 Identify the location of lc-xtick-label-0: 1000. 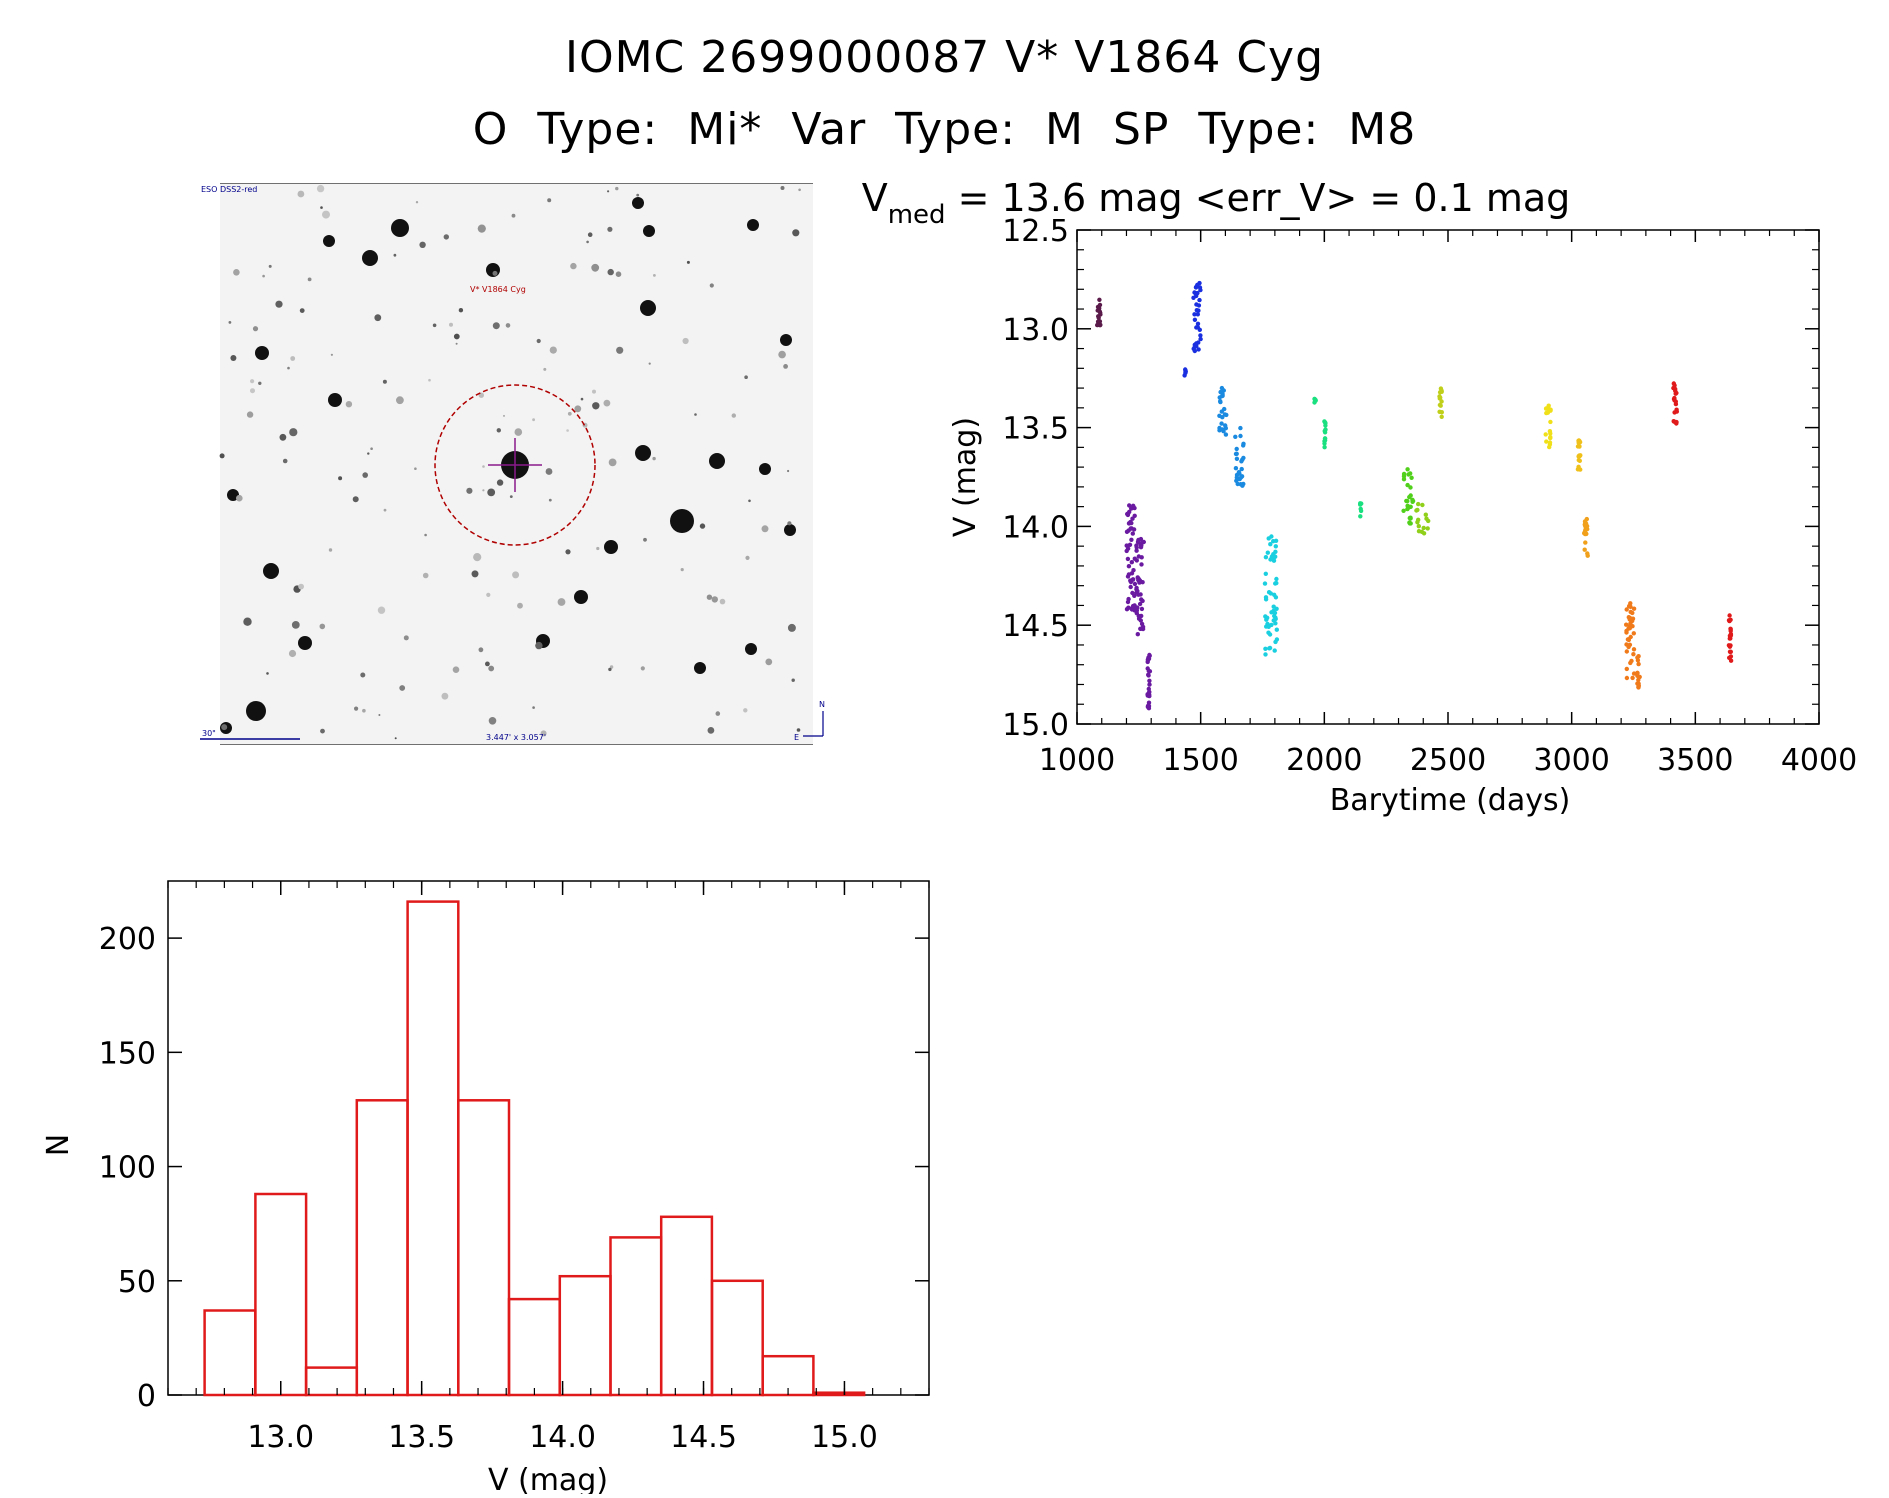
(1077, 760).